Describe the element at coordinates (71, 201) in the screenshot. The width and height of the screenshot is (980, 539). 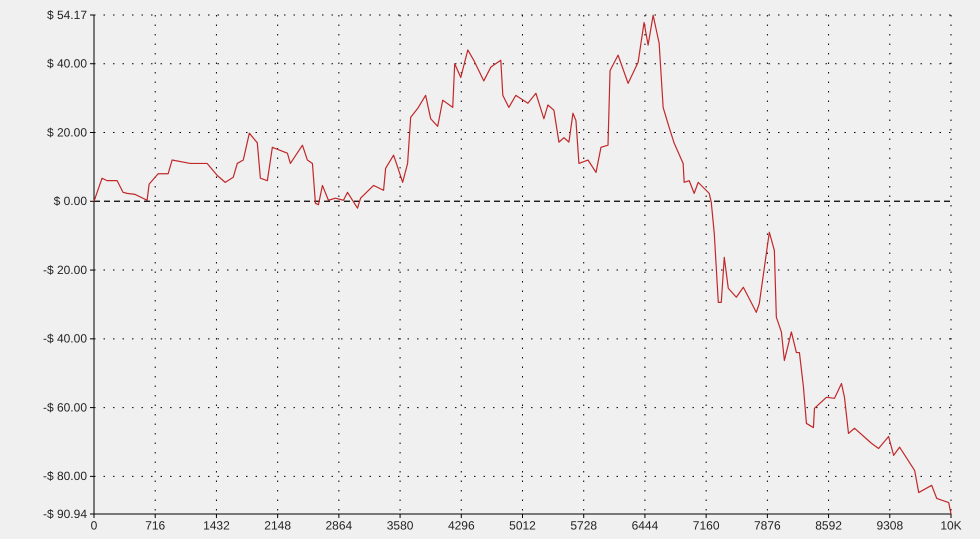
I see `y-tick-label: $ 0.00` at that location.